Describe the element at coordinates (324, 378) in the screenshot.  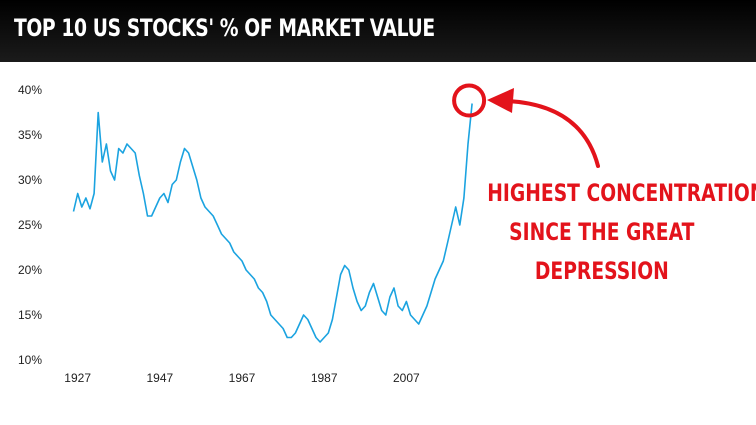
I see `x-tick-label: 1987` at that location.